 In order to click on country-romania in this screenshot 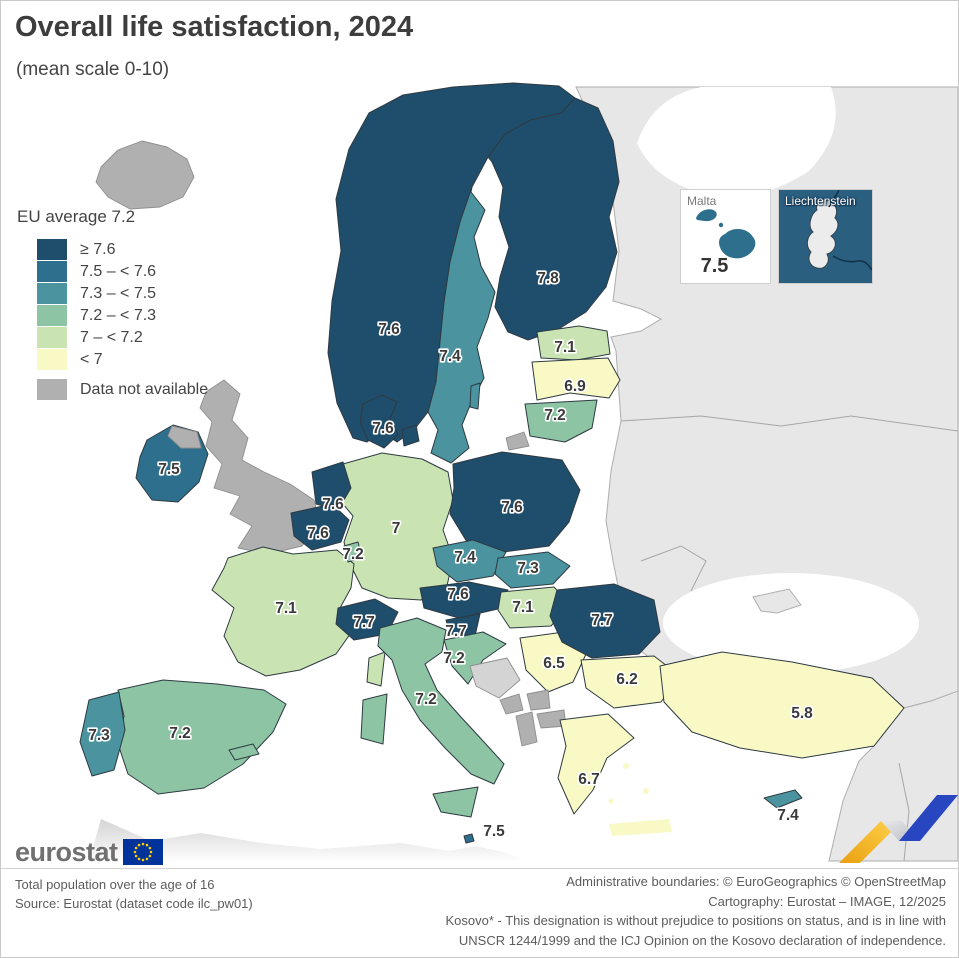, I will do `click(605, 621)`.